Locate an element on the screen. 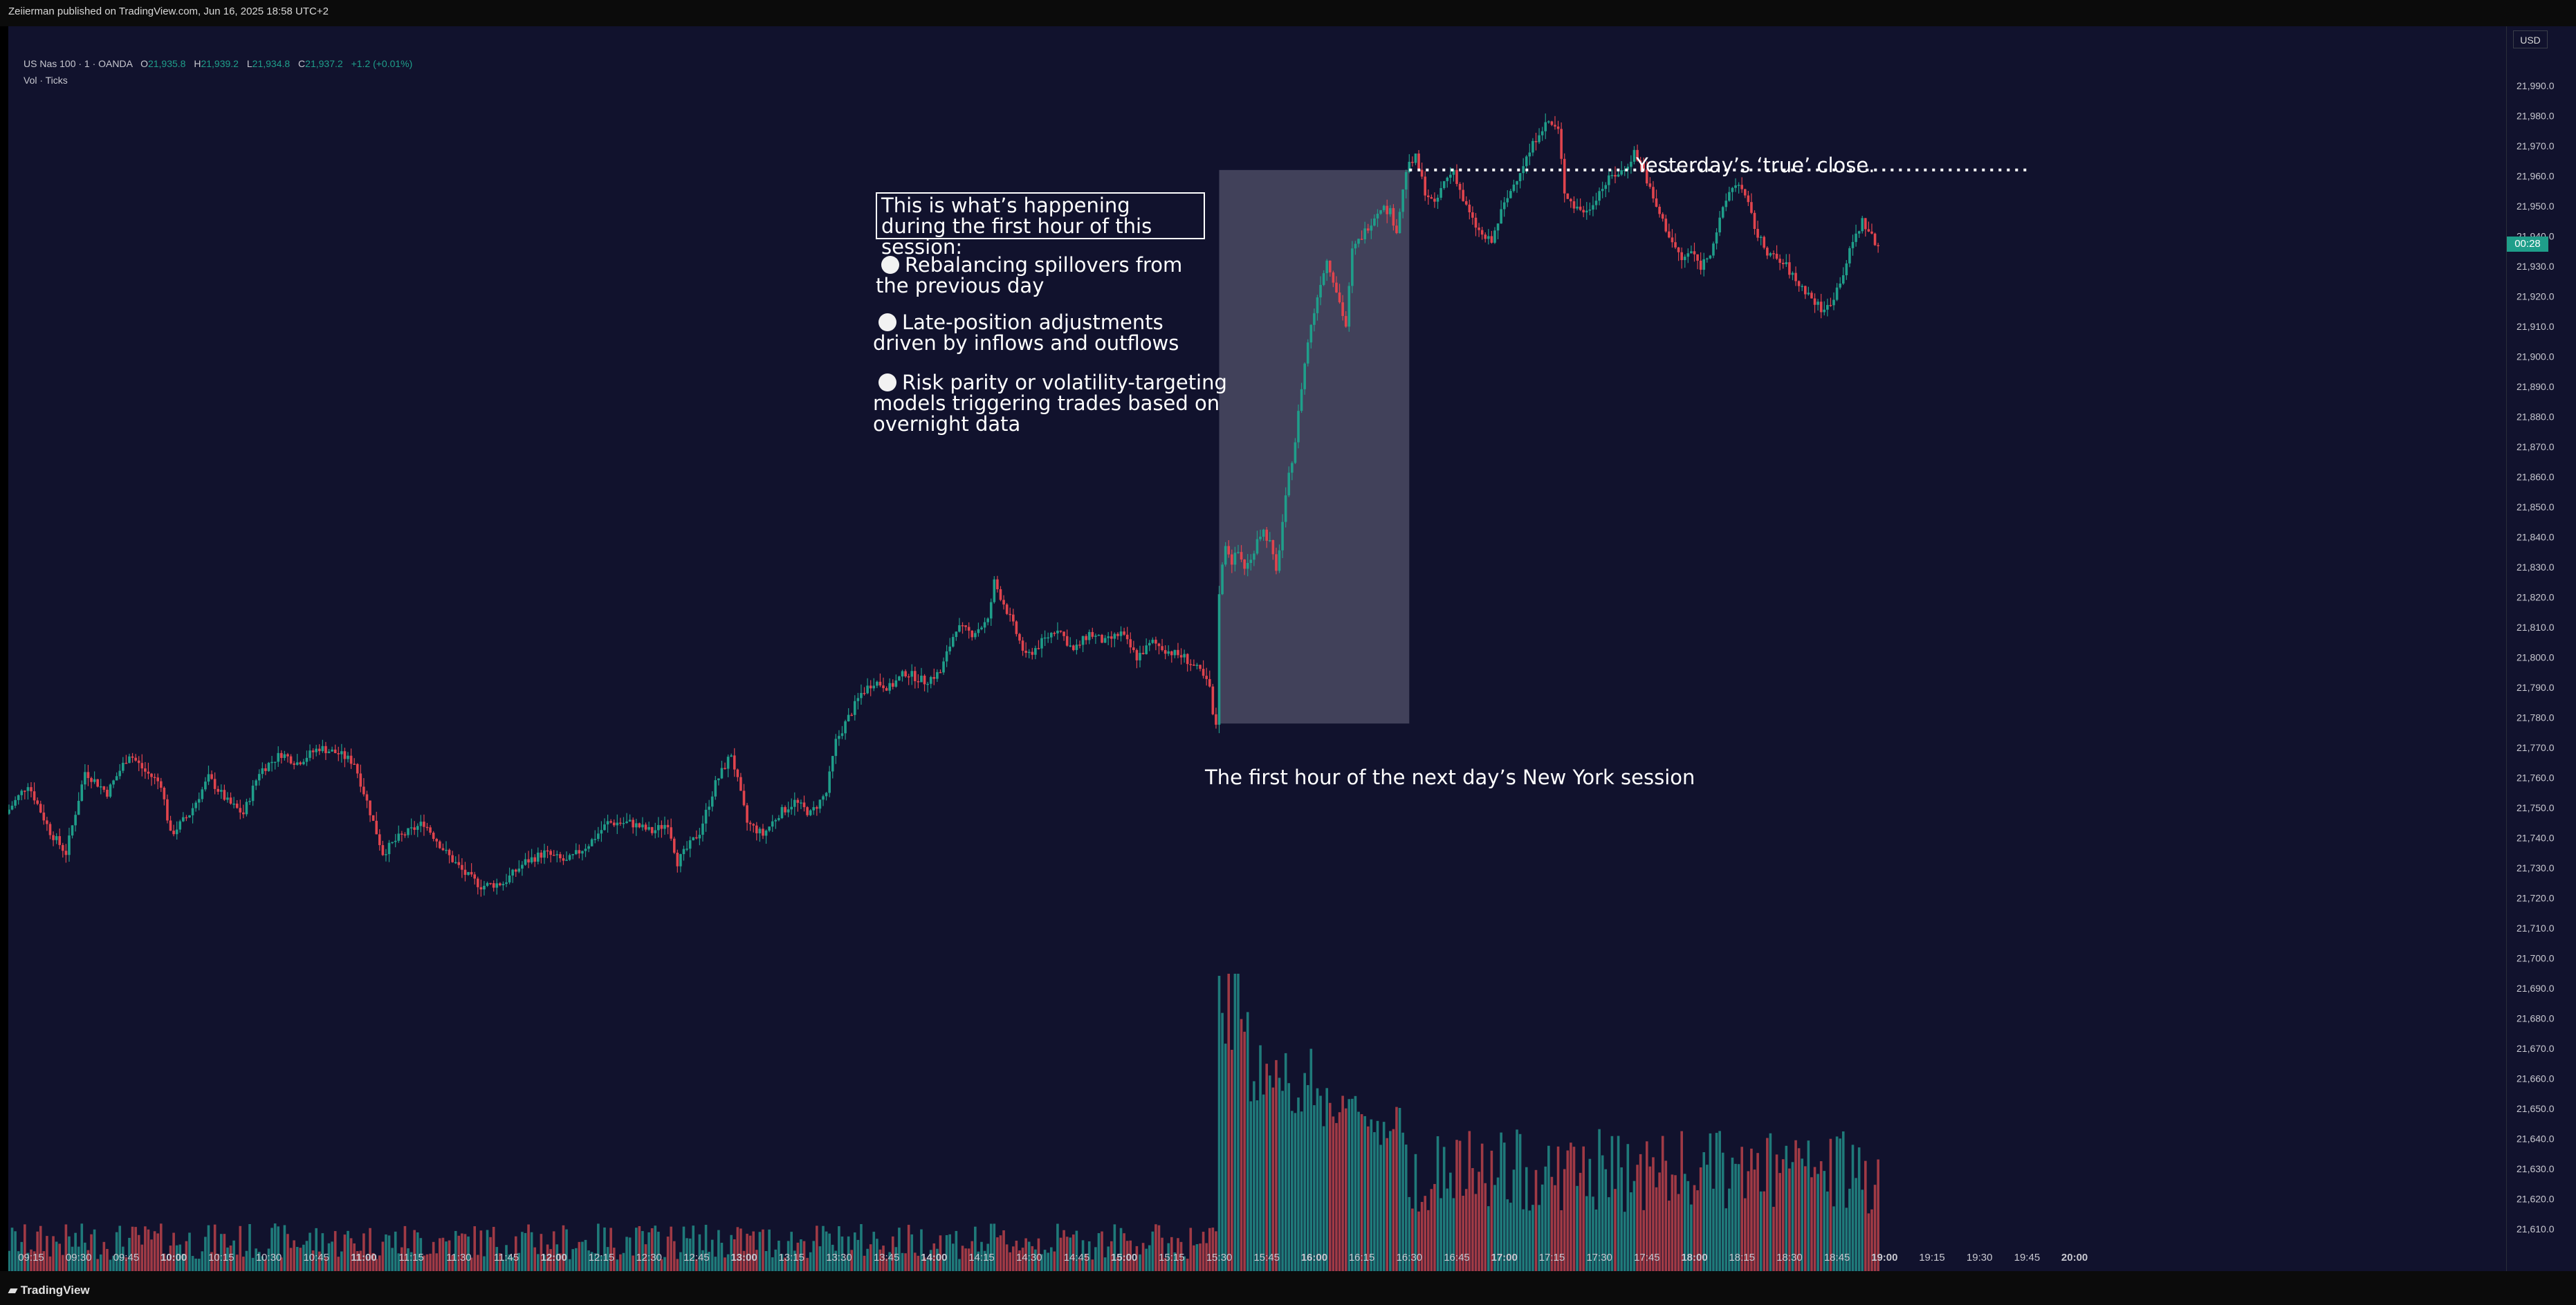 The image size is (2576, 1305). tradingview-logo: ▰ TradingView is located at coordinates (49, 1291).